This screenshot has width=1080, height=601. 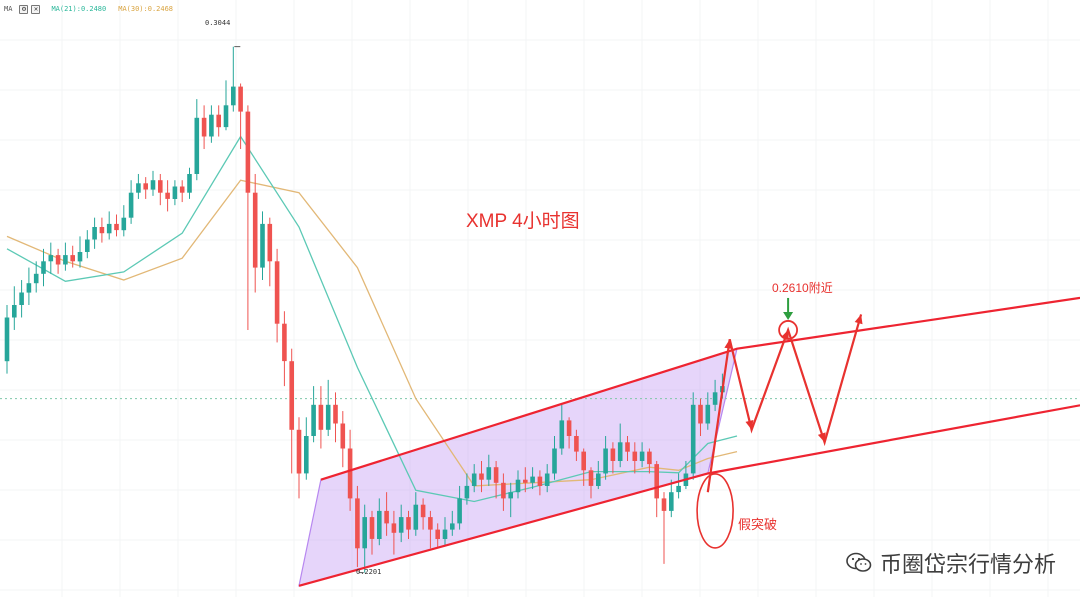 I want to click on target-annotation-label: 0.2610附近, so click(x=802, y=288).